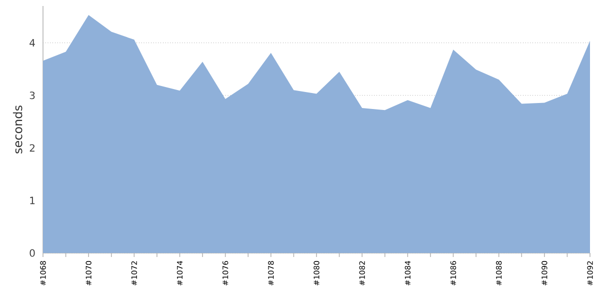  What do you see at coordinates (32, 253) in the screenshot?
I see `y-tick-label: 0` at bounding box center [32, 253].